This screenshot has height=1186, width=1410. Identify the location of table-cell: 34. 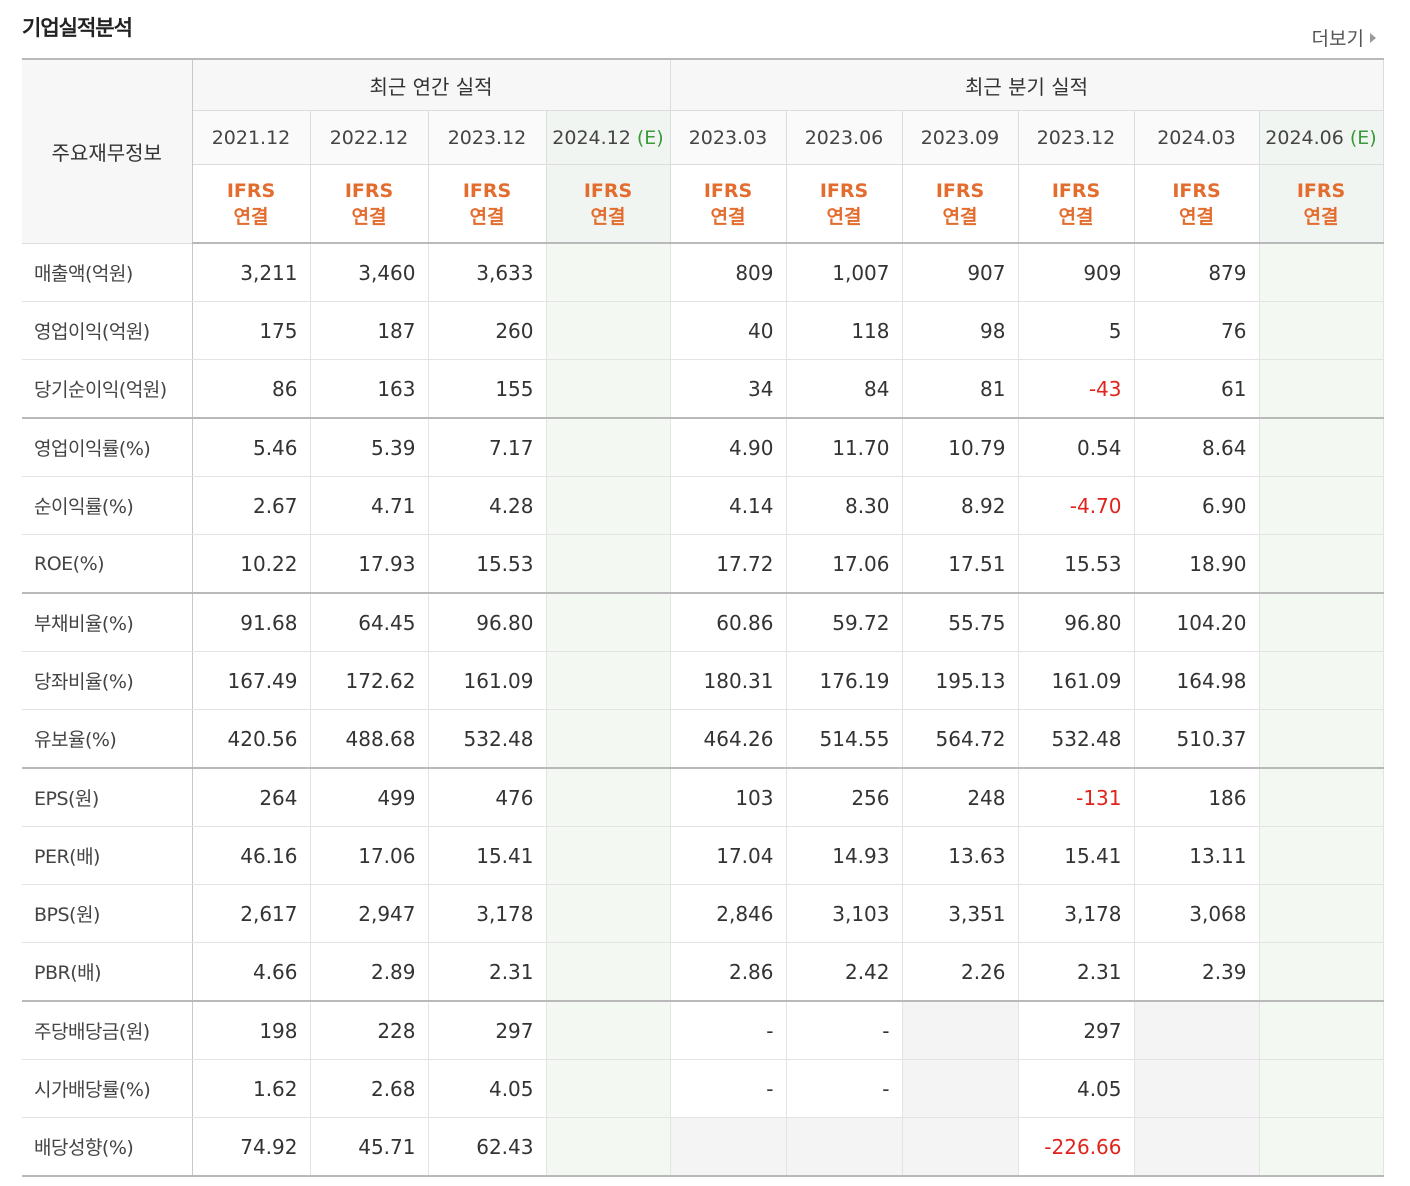
(728, 389).